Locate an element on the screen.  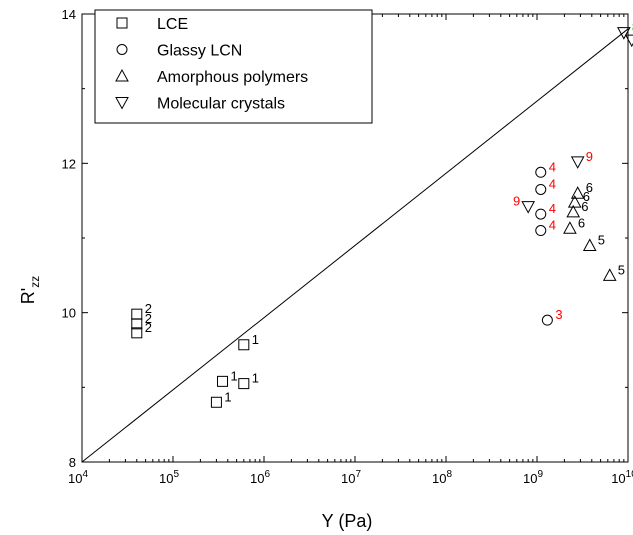
y-tick-label: 8 is located at coordinates (72, 462).